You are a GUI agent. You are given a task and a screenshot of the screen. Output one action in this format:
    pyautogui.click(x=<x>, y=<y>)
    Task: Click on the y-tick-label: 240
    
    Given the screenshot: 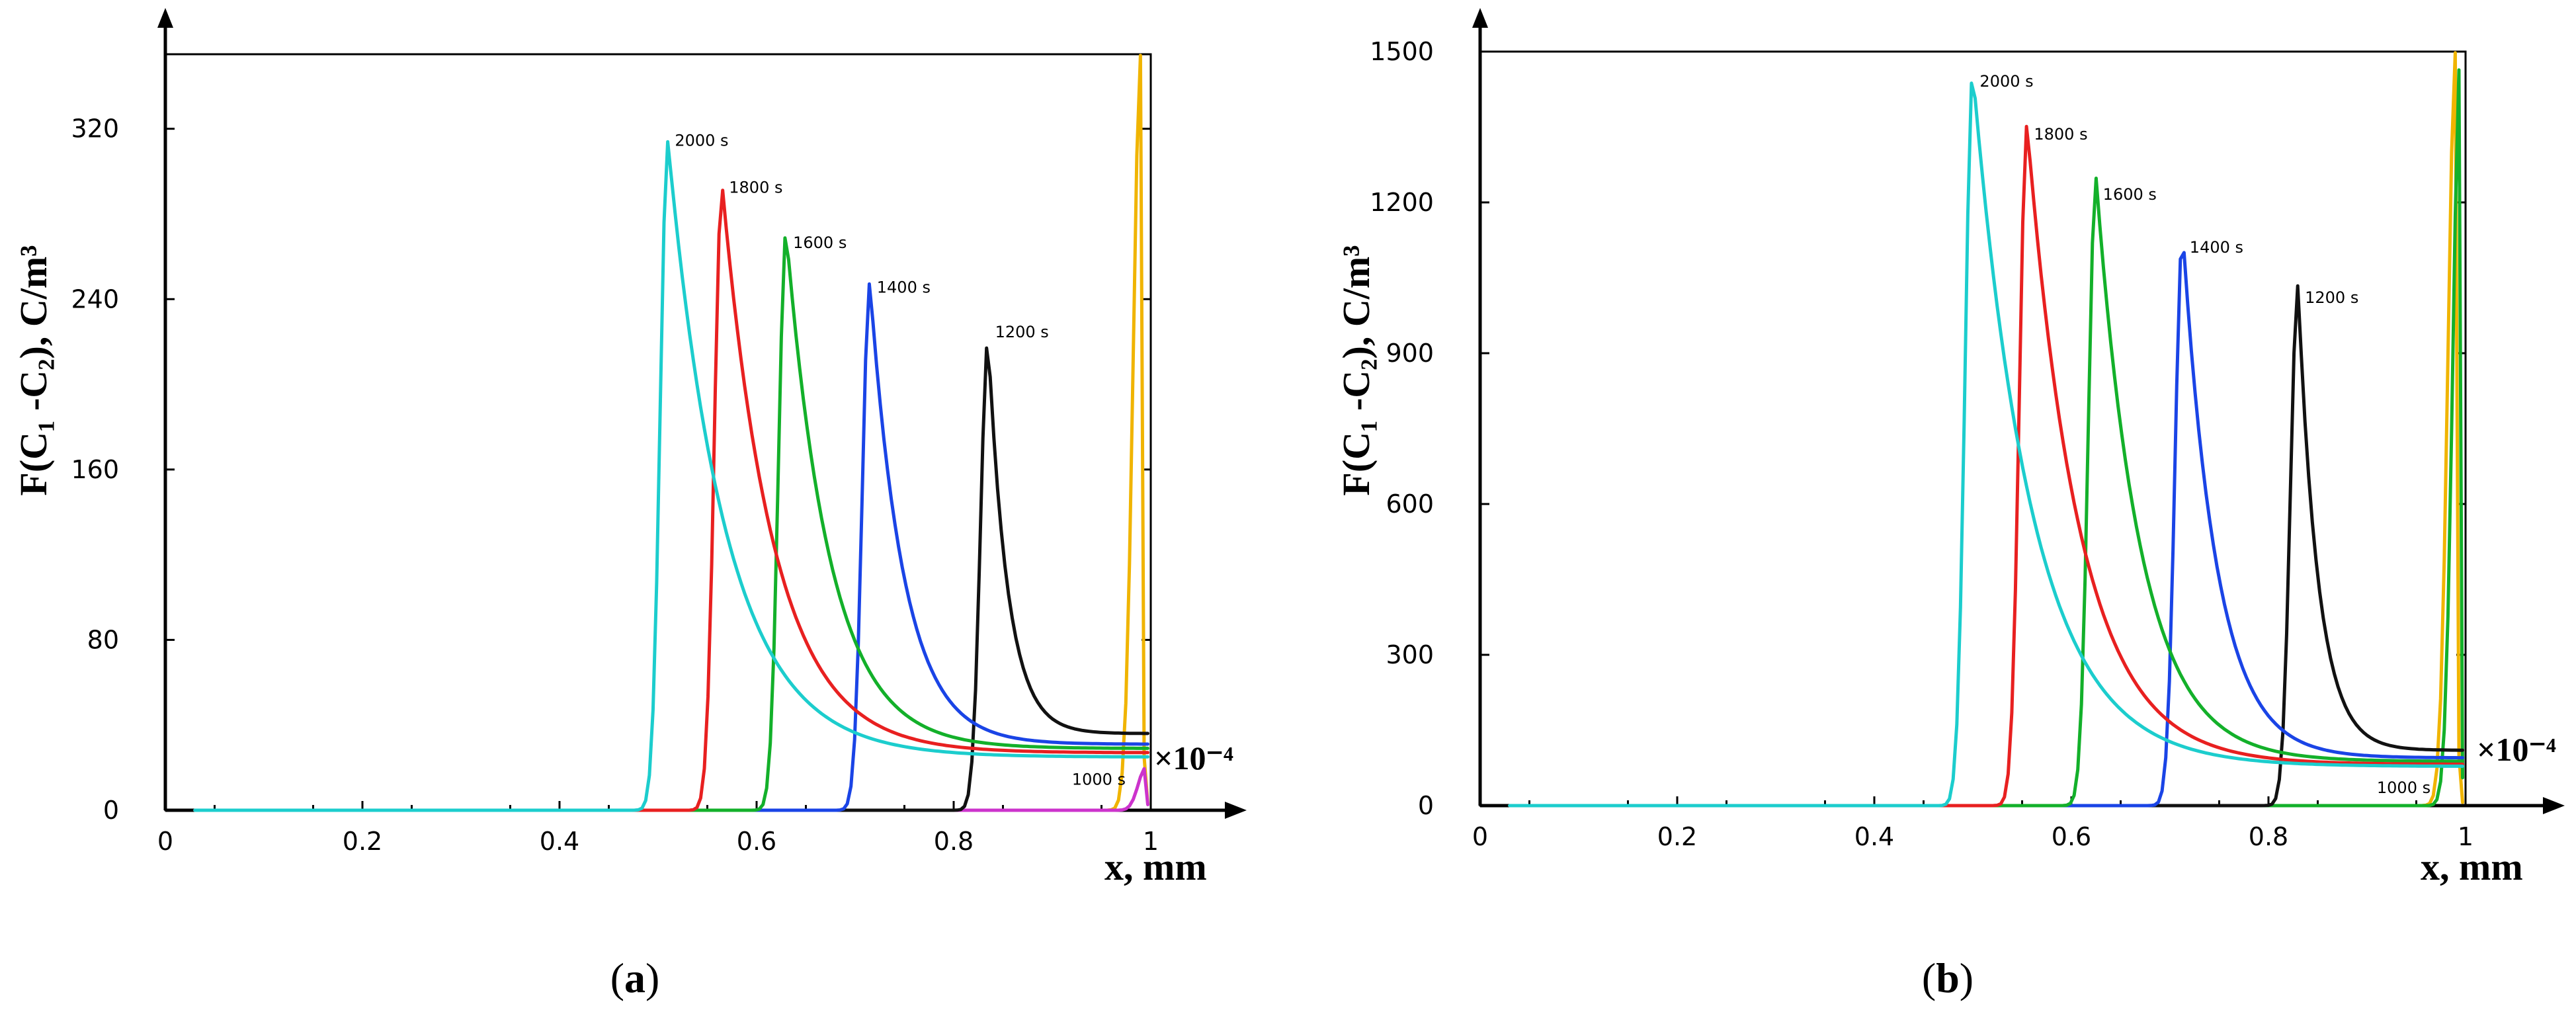 What is the action you would take?
    pyautogui.click(x=95, y=299)
    